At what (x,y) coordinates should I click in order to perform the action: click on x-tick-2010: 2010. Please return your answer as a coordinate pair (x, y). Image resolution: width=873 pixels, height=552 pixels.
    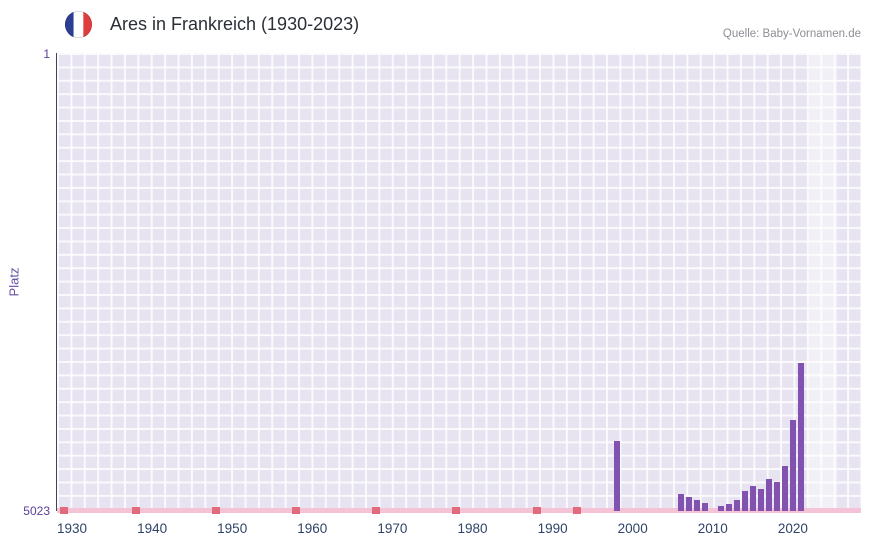
    Looking at the image, I should click on (712, 528).